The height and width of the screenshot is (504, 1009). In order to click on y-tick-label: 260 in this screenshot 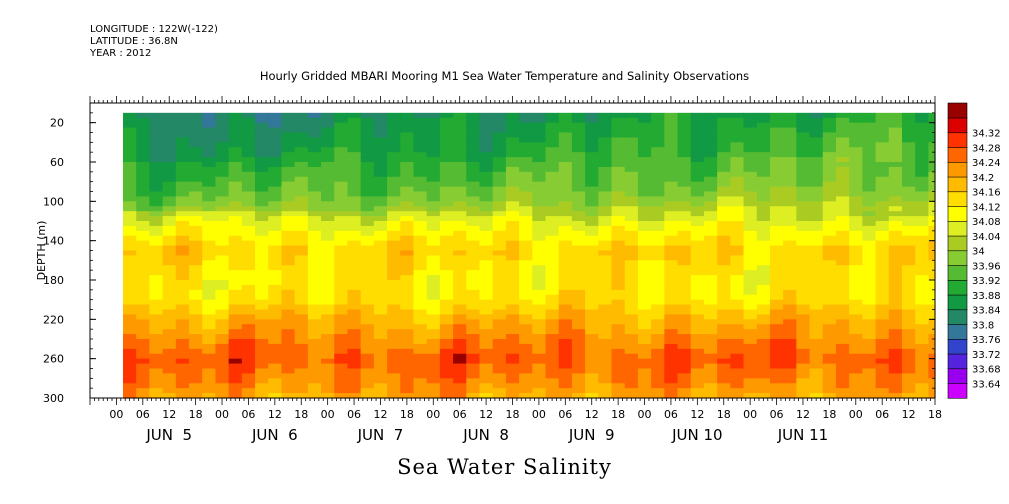, I will do `click(53, 359)`.